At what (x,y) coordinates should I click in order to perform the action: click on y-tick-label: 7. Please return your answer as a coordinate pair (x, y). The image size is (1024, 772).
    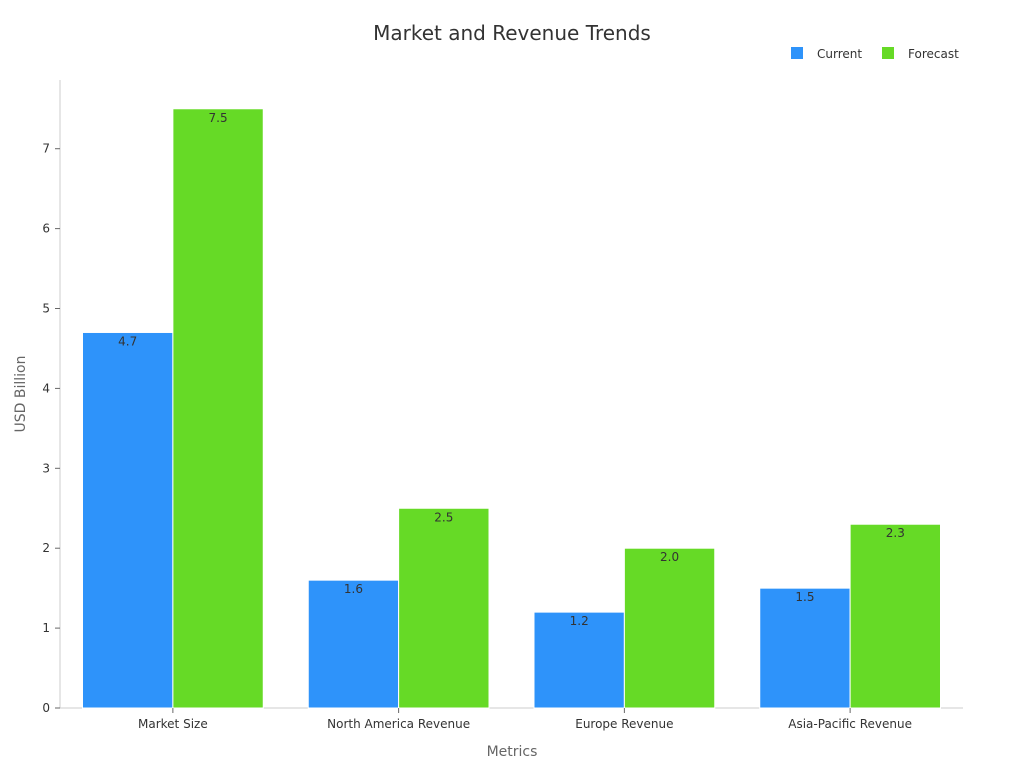
    Looking at the image, I should click on (46, 149).